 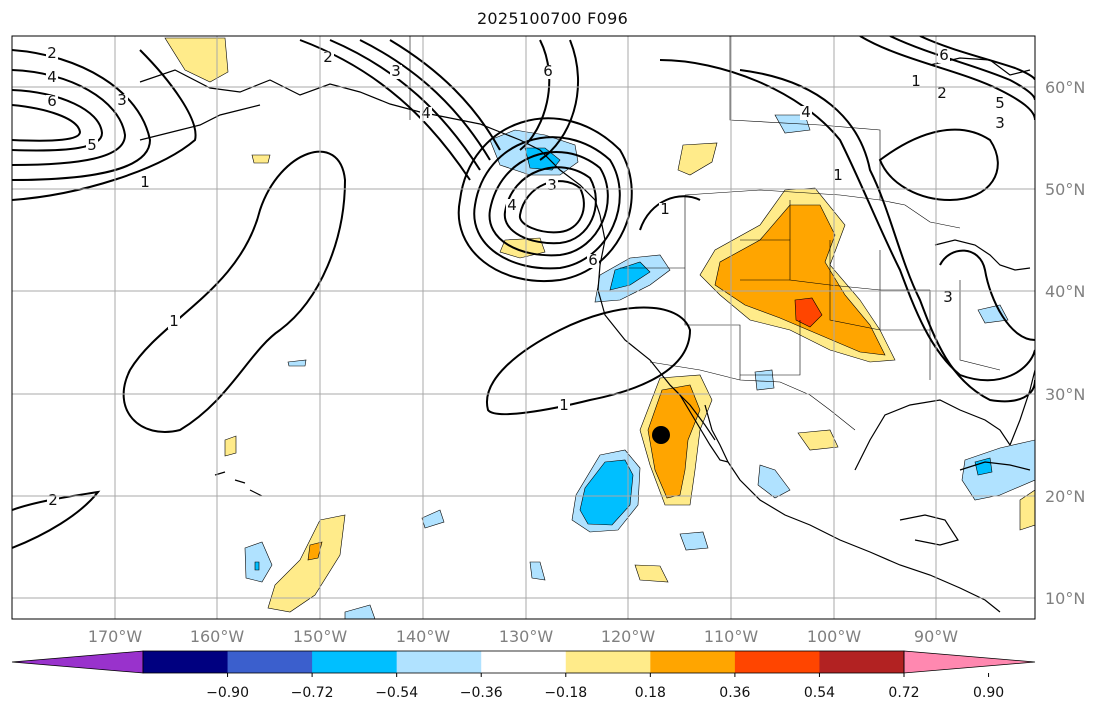 I want to click on cuba, so click(x=995, y=466).